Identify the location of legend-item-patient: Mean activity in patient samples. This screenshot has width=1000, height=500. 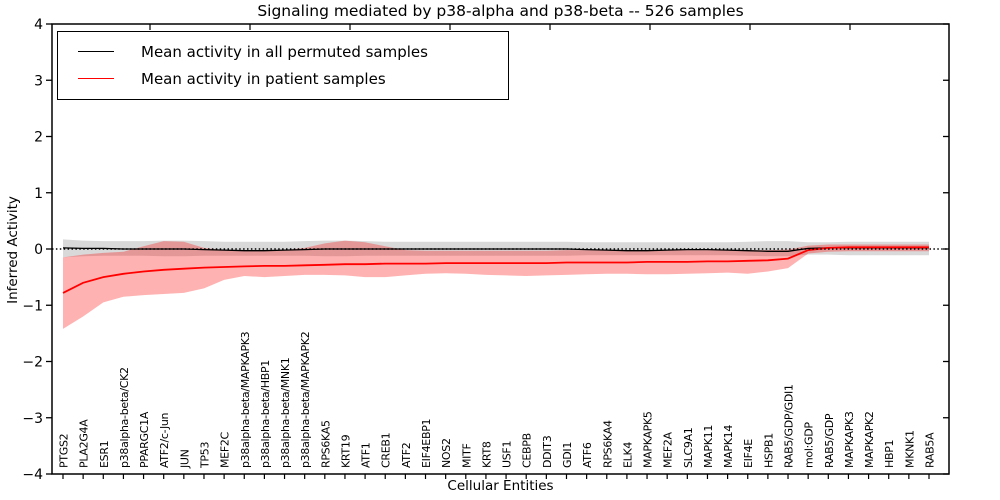
(283, 78).